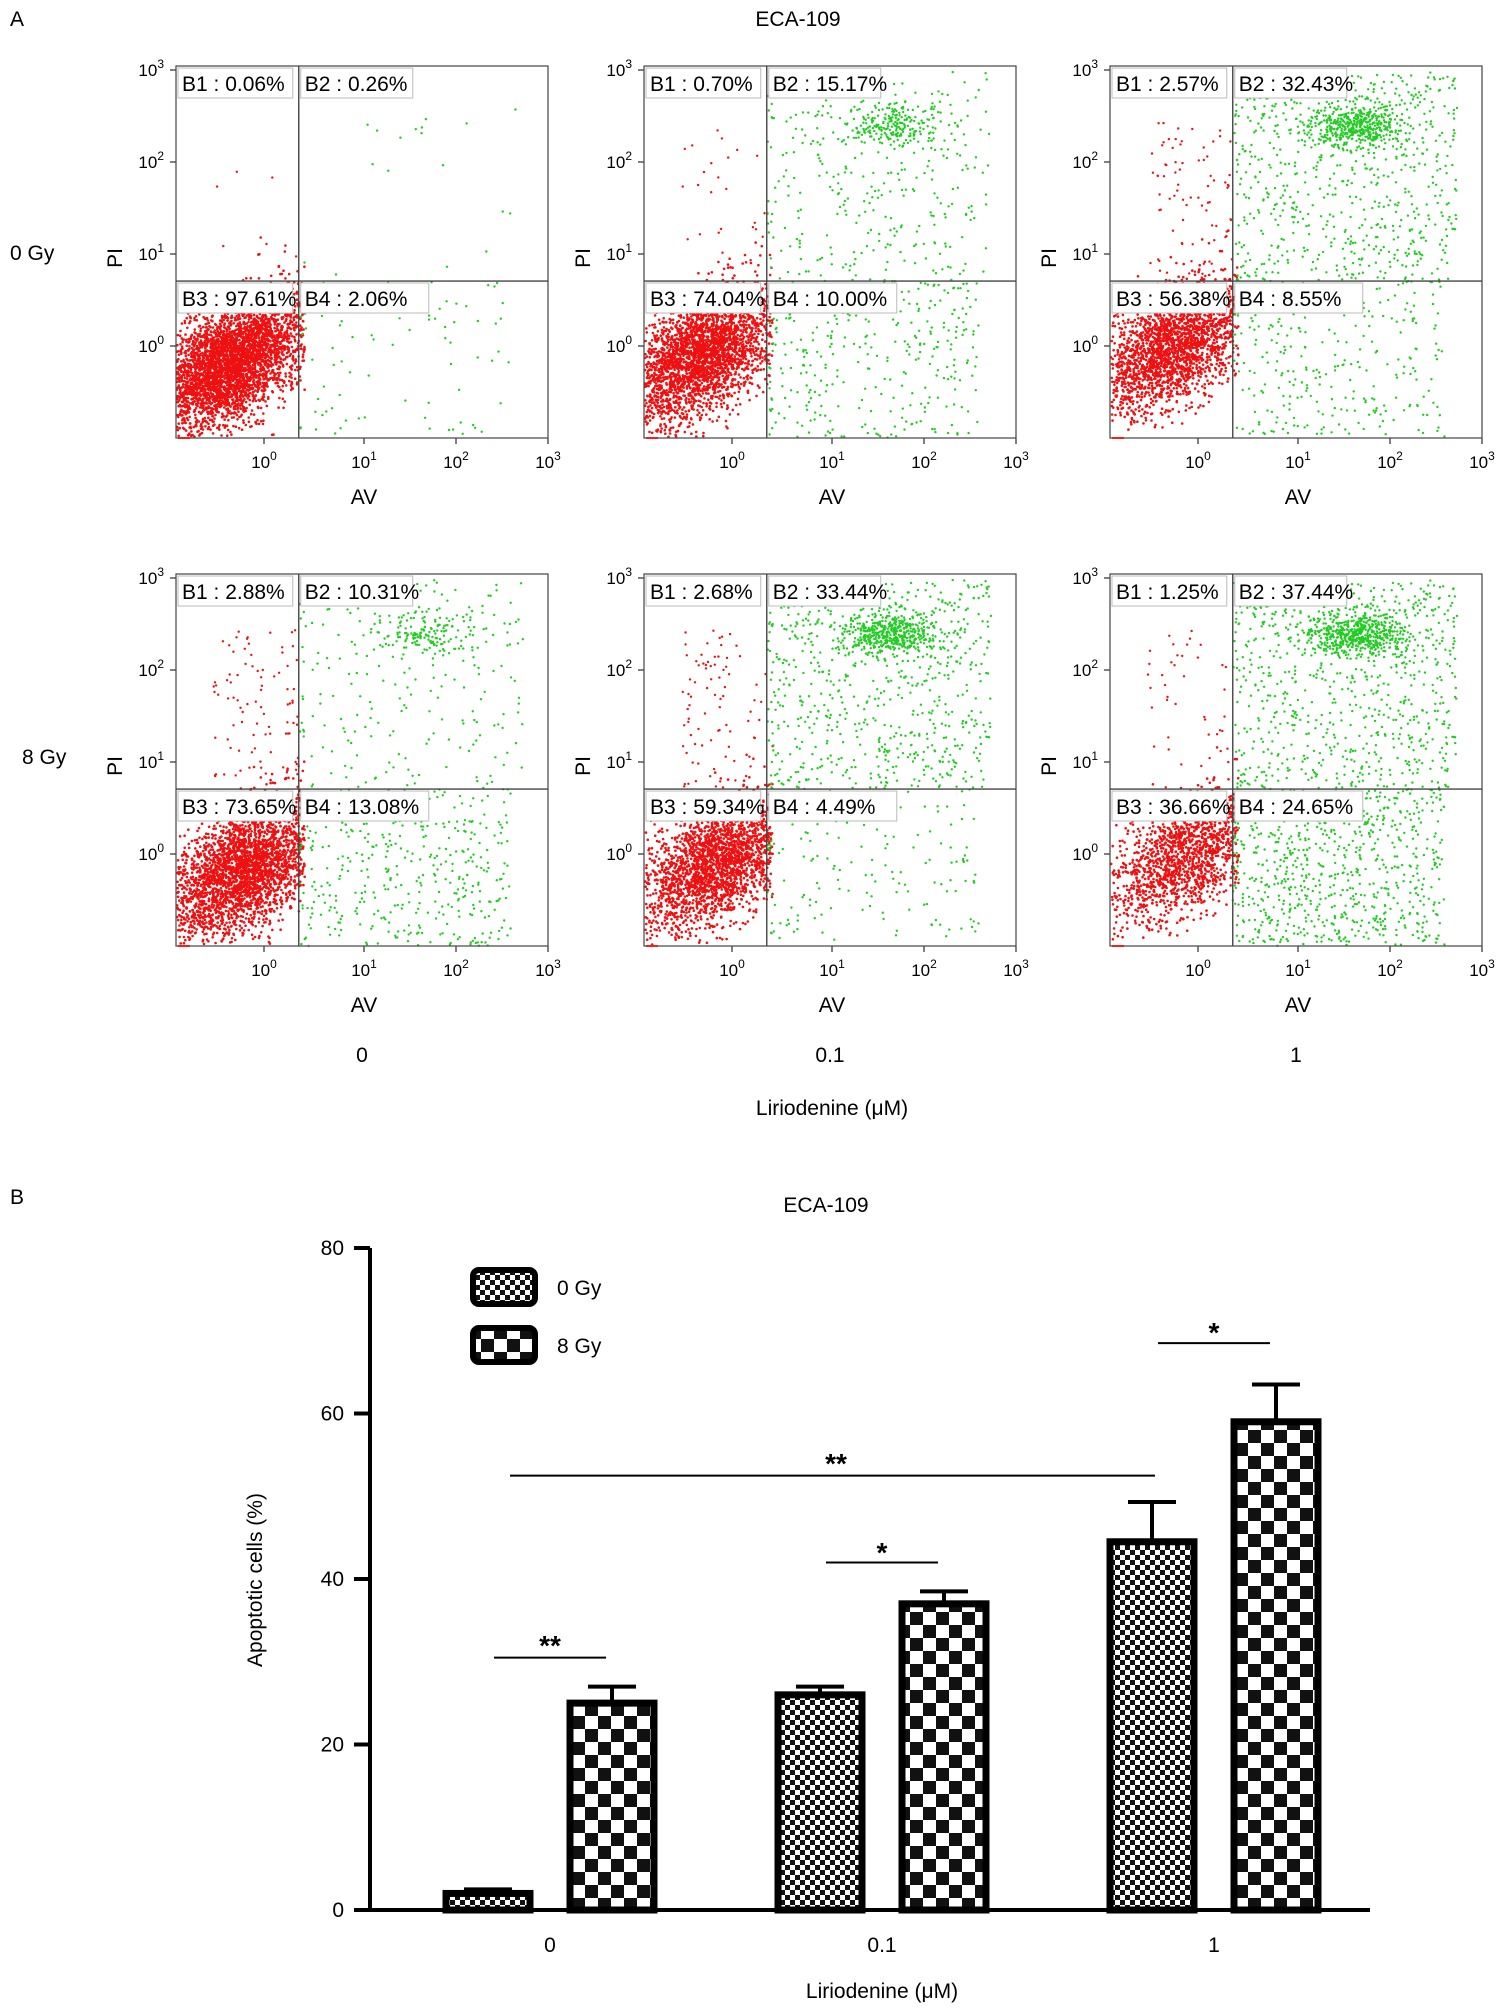 The width and height of the screenshot is (1503, 2008). Describe the element at coordinates (151, 160) in the screenshot. I see `y-tick-label: 10²` at that location.